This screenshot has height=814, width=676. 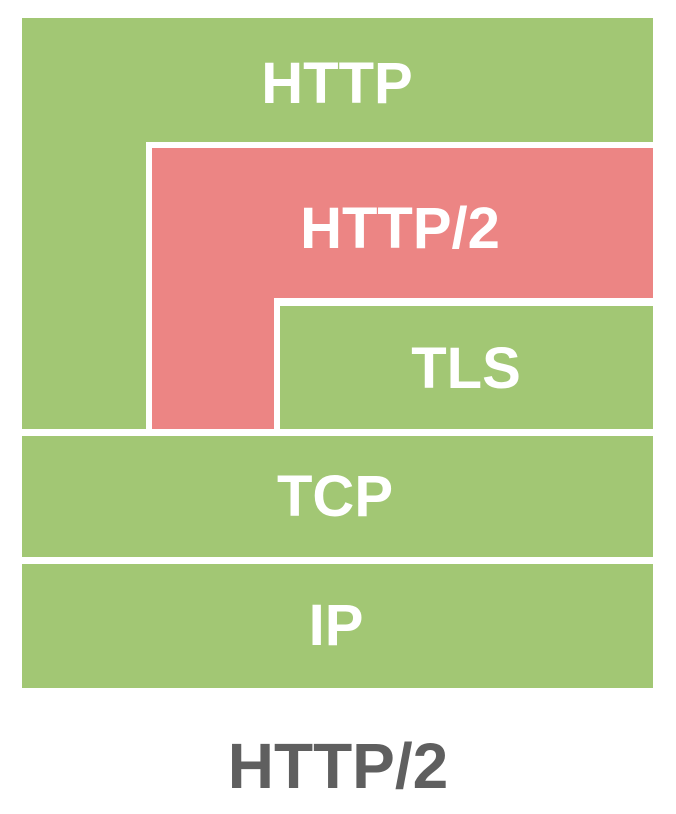 I want to click on ip-label: IP, so click(x=336, y=625).